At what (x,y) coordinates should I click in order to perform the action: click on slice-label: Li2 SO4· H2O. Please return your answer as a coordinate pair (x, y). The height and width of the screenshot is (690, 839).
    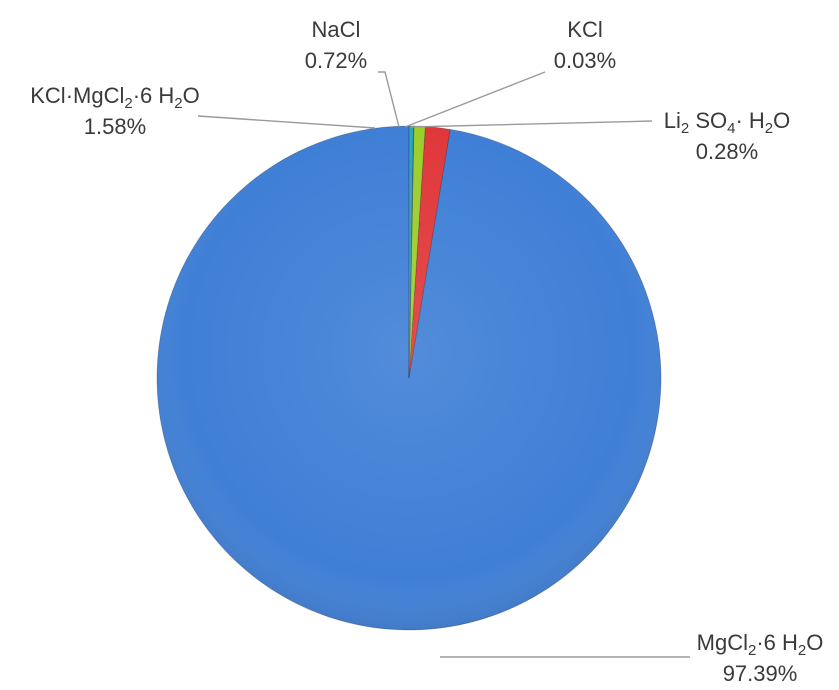
    Looking at the image, I should click on (727, 122).